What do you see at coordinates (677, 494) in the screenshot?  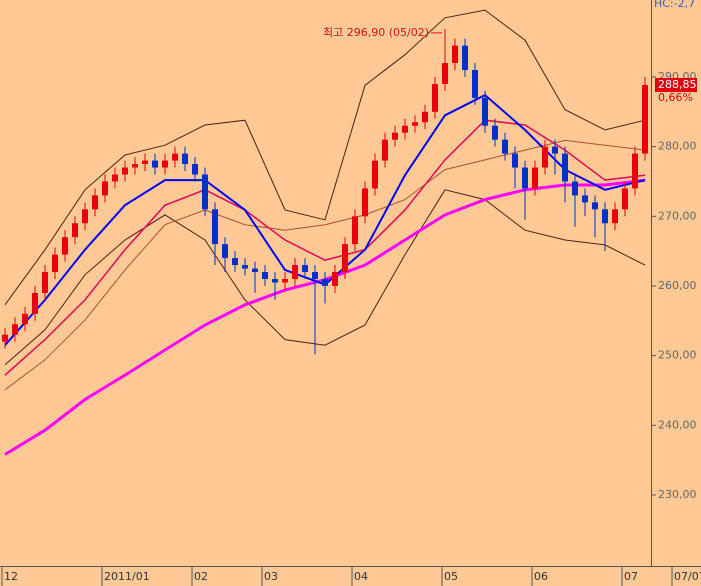 I see `y-tick-label: 230,00` at bounding box center [677, 494].